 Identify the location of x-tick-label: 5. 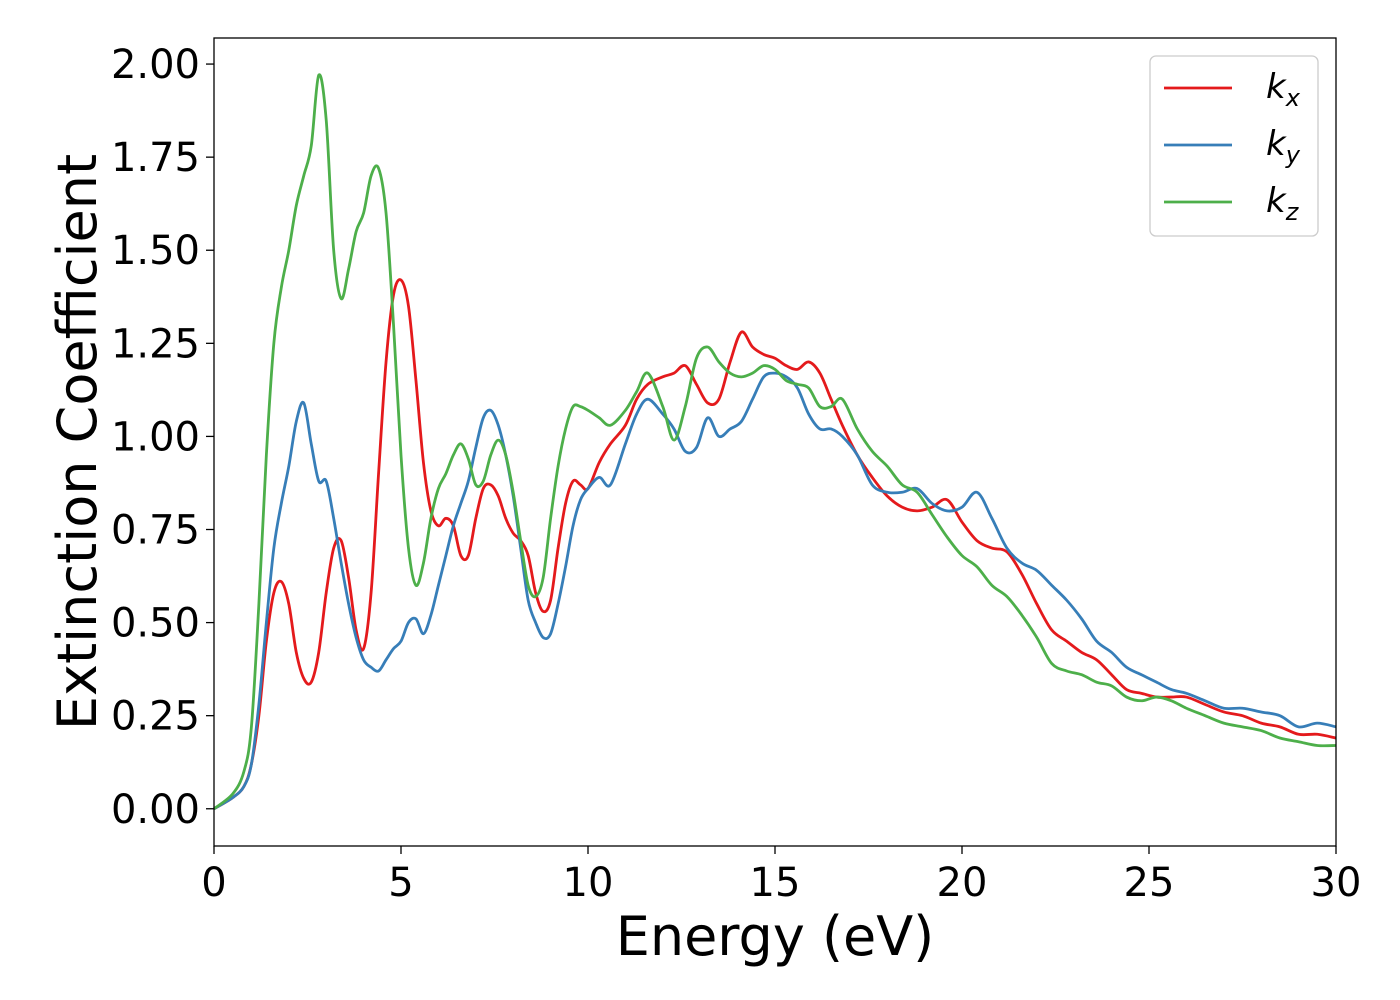
(400, 883).